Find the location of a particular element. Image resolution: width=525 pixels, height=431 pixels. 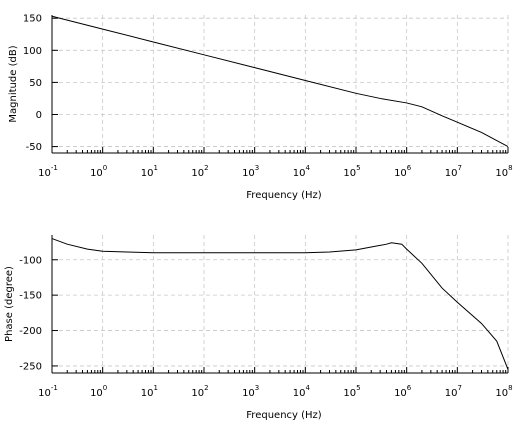

y-tick-label: 50 is located at coordinates (35, 83).